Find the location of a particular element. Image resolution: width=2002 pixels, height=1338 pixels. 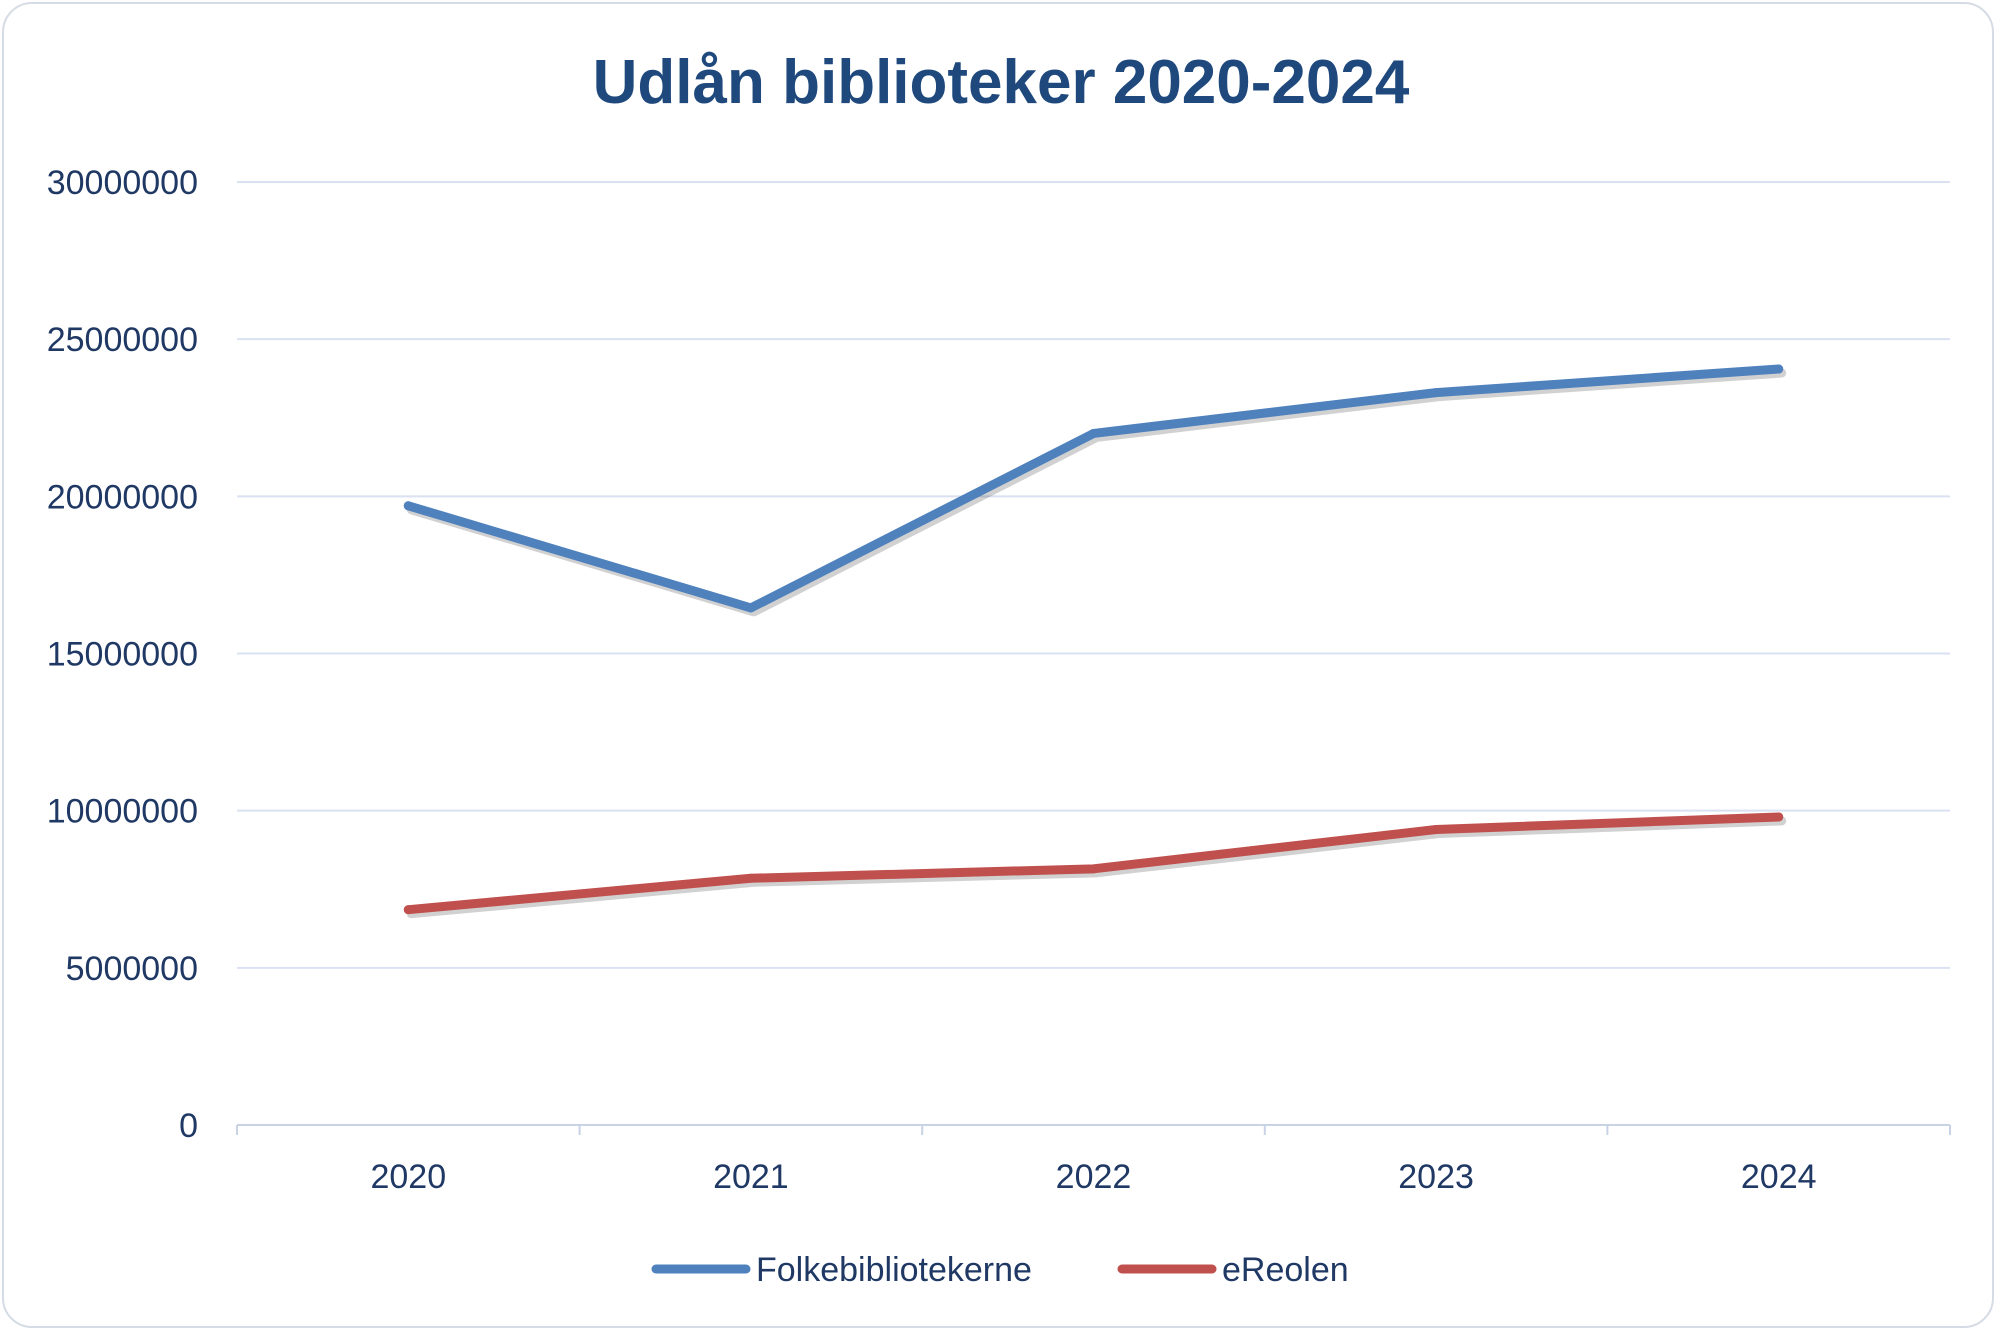

x-axis-tick-labels: 2020 2021 2022 2023 2024 is located at coordinates (1093, 1177).